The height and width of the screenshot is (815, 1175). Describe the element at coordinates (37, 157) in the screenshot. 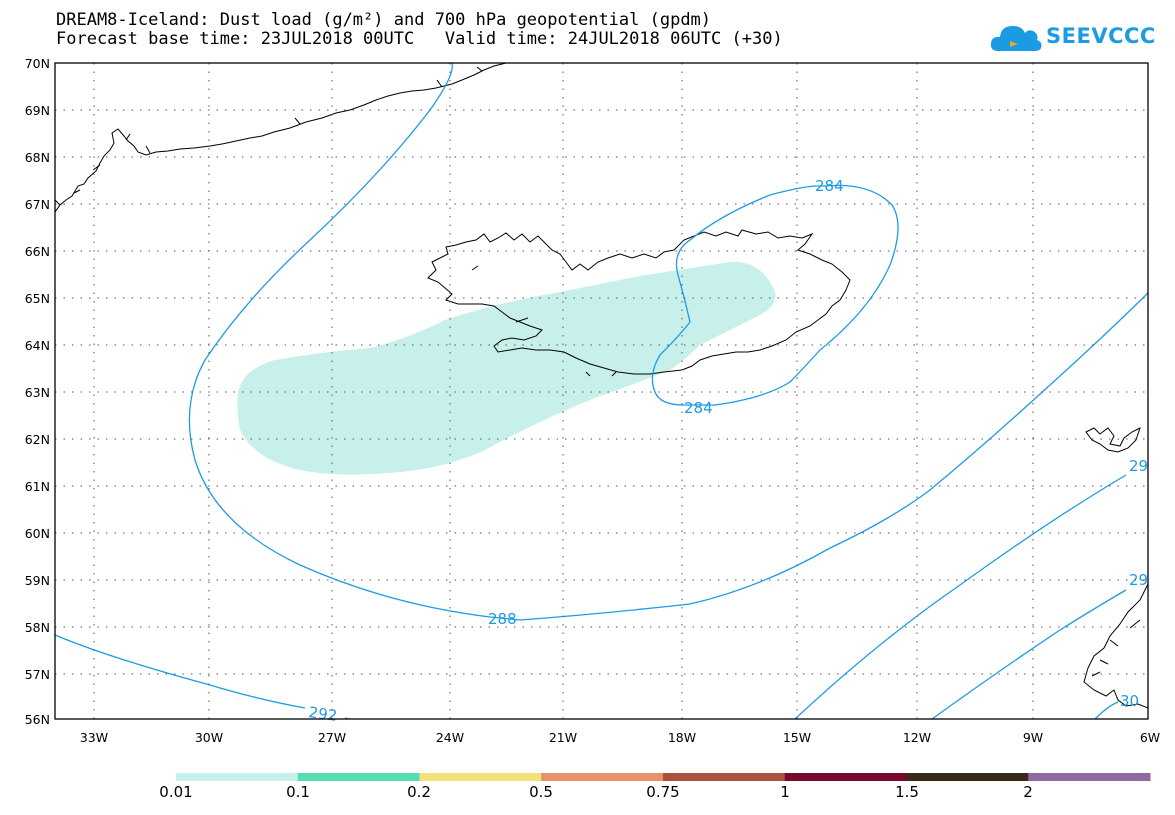

I see `lat-label: 68N` at that location.